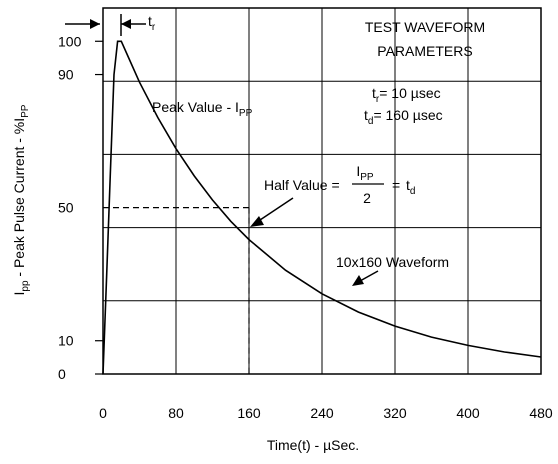 The image size is (558, 464). Describe the element at coordinates (202, 109) in the screenshot. I see `peak-value-label: Peak Value - IPP` at that location.